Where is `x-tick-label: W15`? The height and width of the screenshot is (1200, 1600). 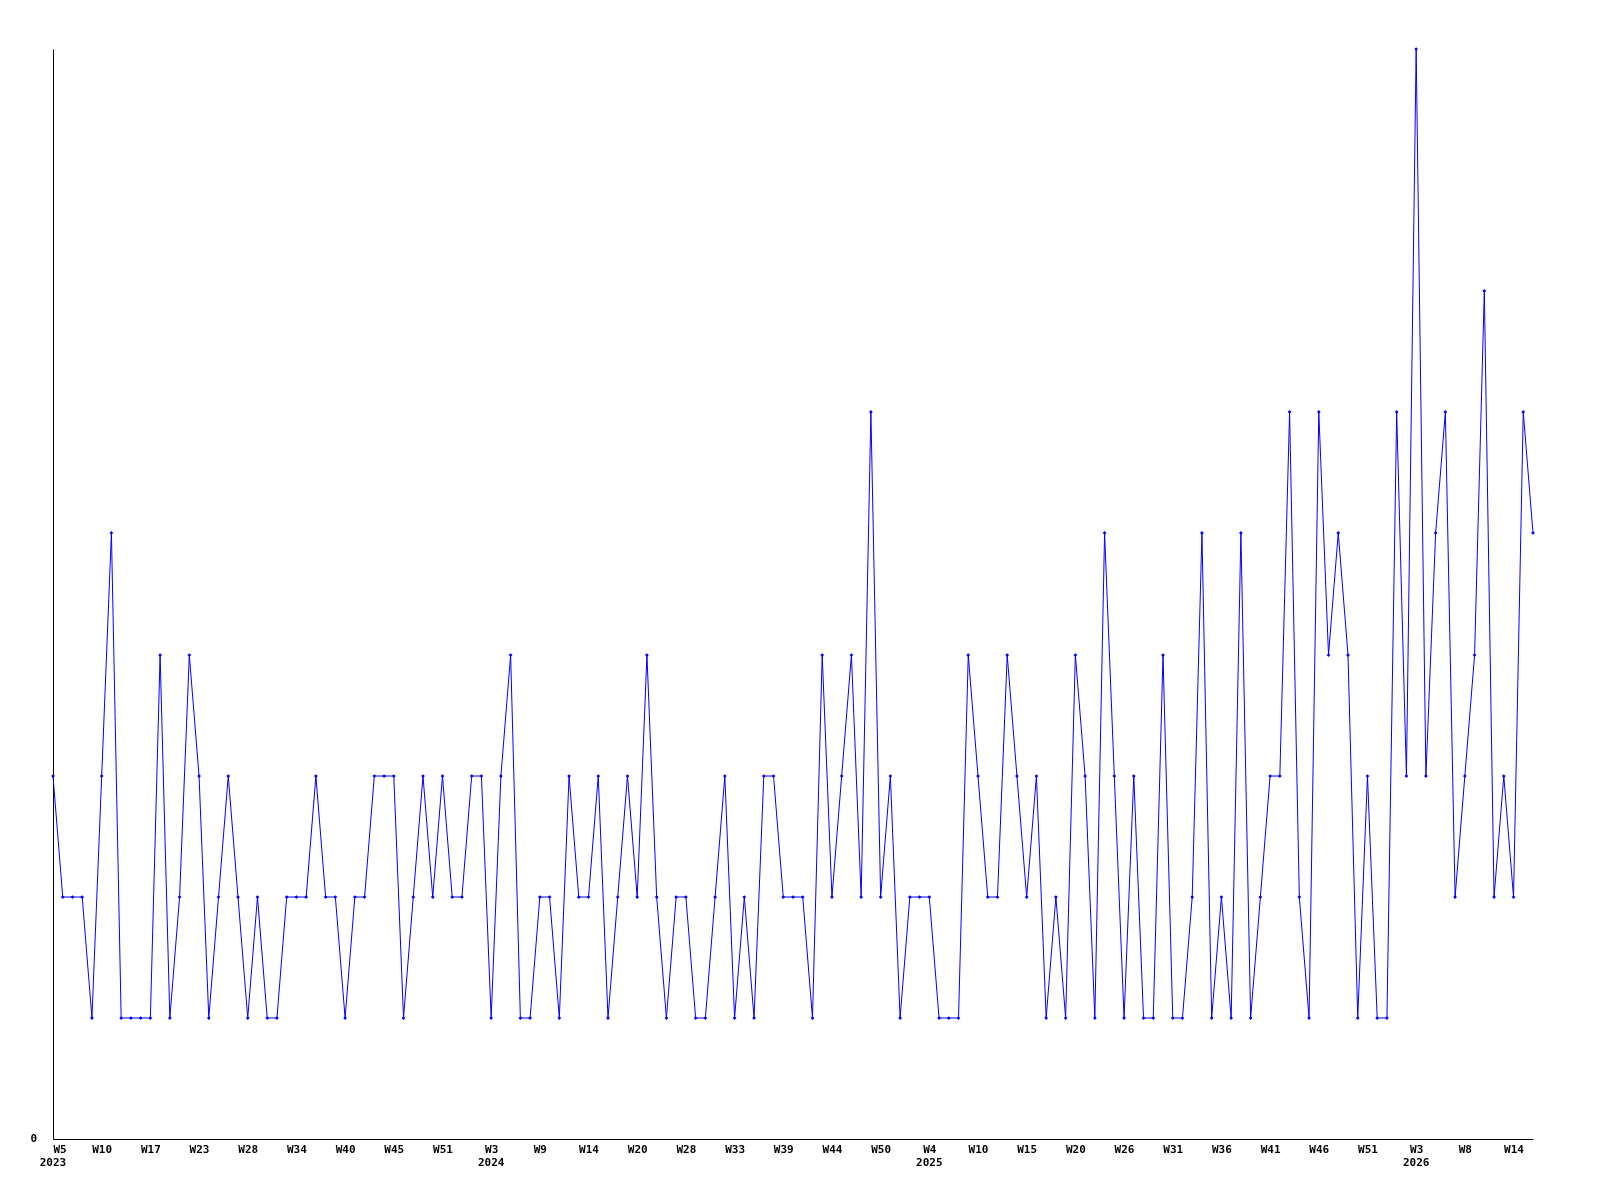
x-tick-label: W15 is located at coordinates (1027, 1149).